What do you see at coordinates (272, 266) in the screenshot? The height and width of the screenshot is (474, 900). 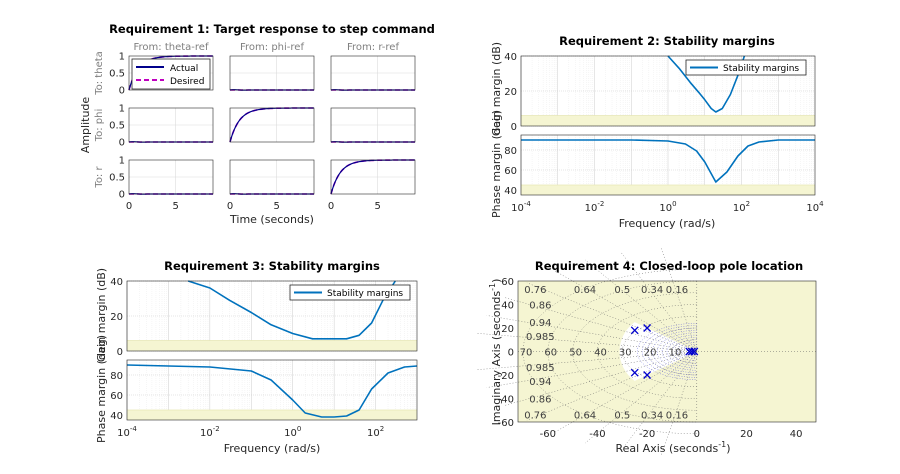 I see `req3-title: Requirement 3: Stability margins` at bounding box center [272, 266].